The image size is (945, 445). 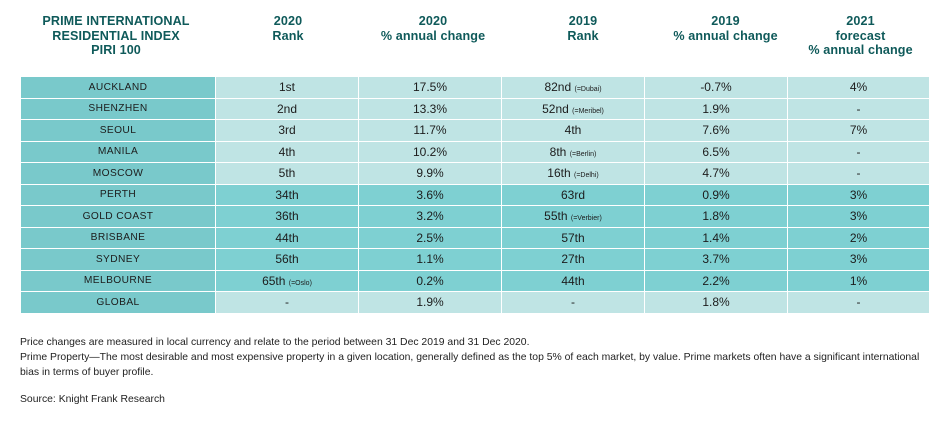 I want to click on cell-value: 3rd, so click(x=287, y=130).